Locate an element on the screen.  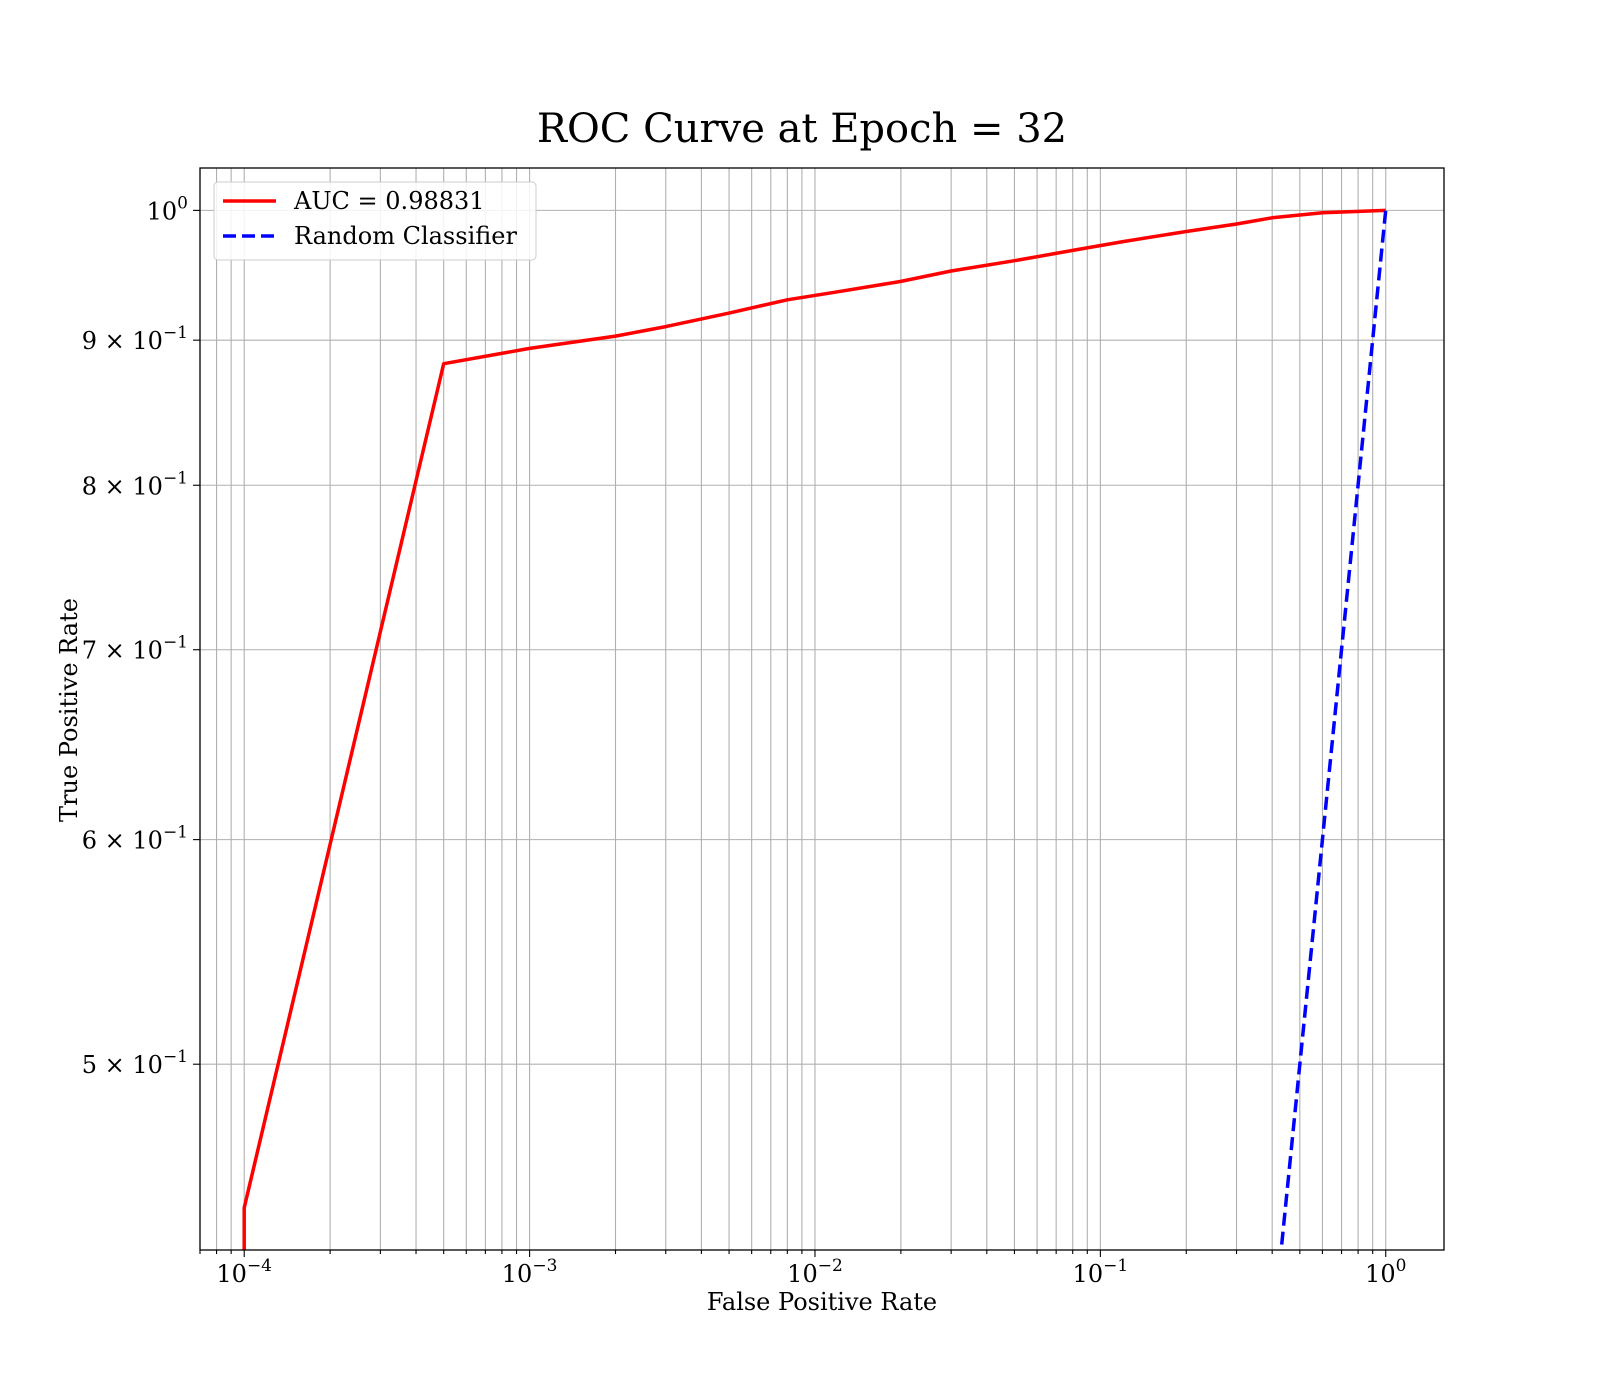
y-tick-label: 5 × 10⁻¹ is located at coordinates (135, 1063).